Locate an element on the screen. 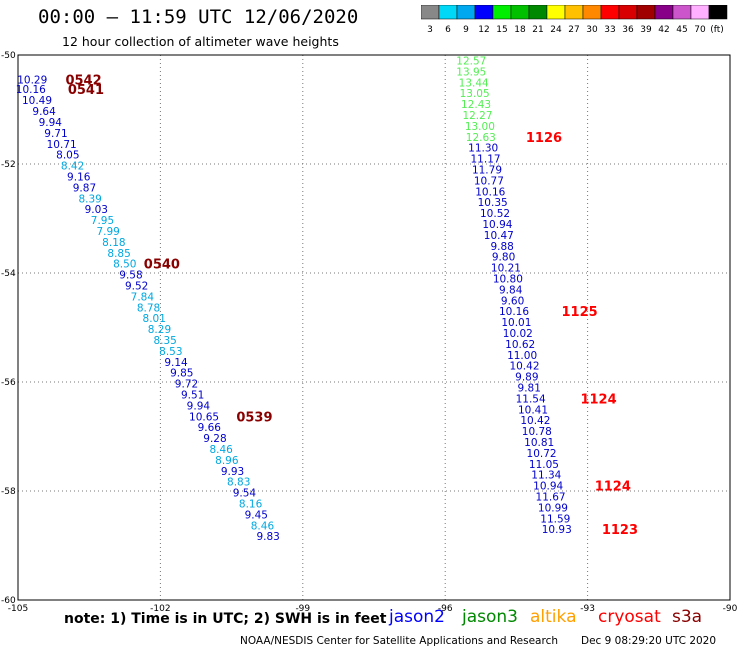 This screenshot has height=650, width=740. x-tick-label: -90 is located at coordinates (730, 609).